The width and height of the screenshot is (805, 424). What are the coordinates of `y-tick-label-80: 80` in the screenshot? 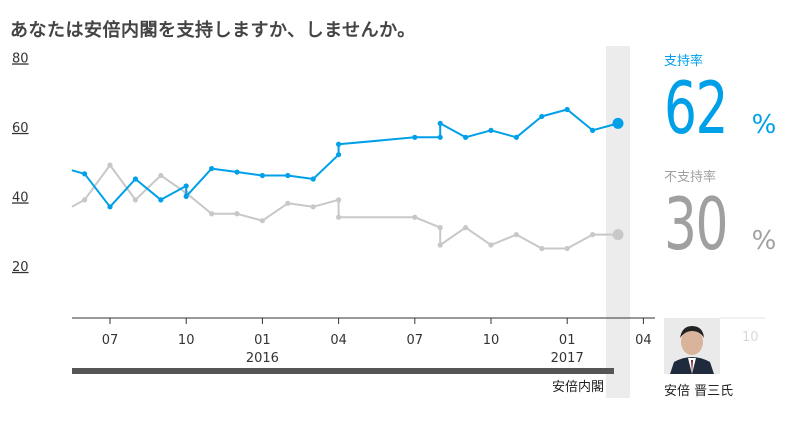 It's located at (20, 58).